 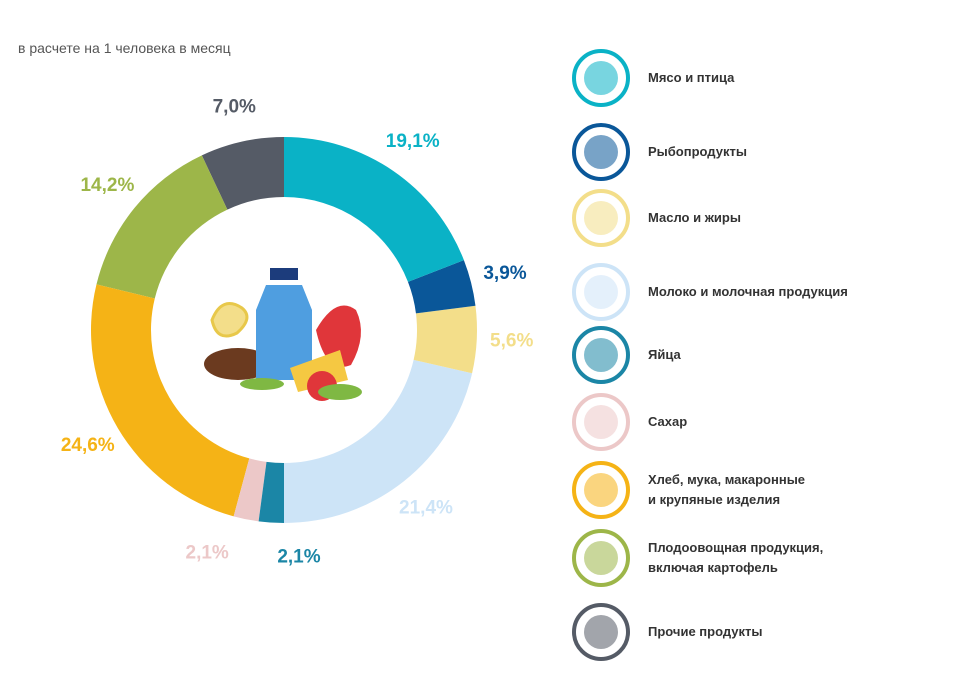 What do you see at coordinates (504, 273) in the screenshot?
I see `value-label: 3,9%` at bounding box center [504, 273].